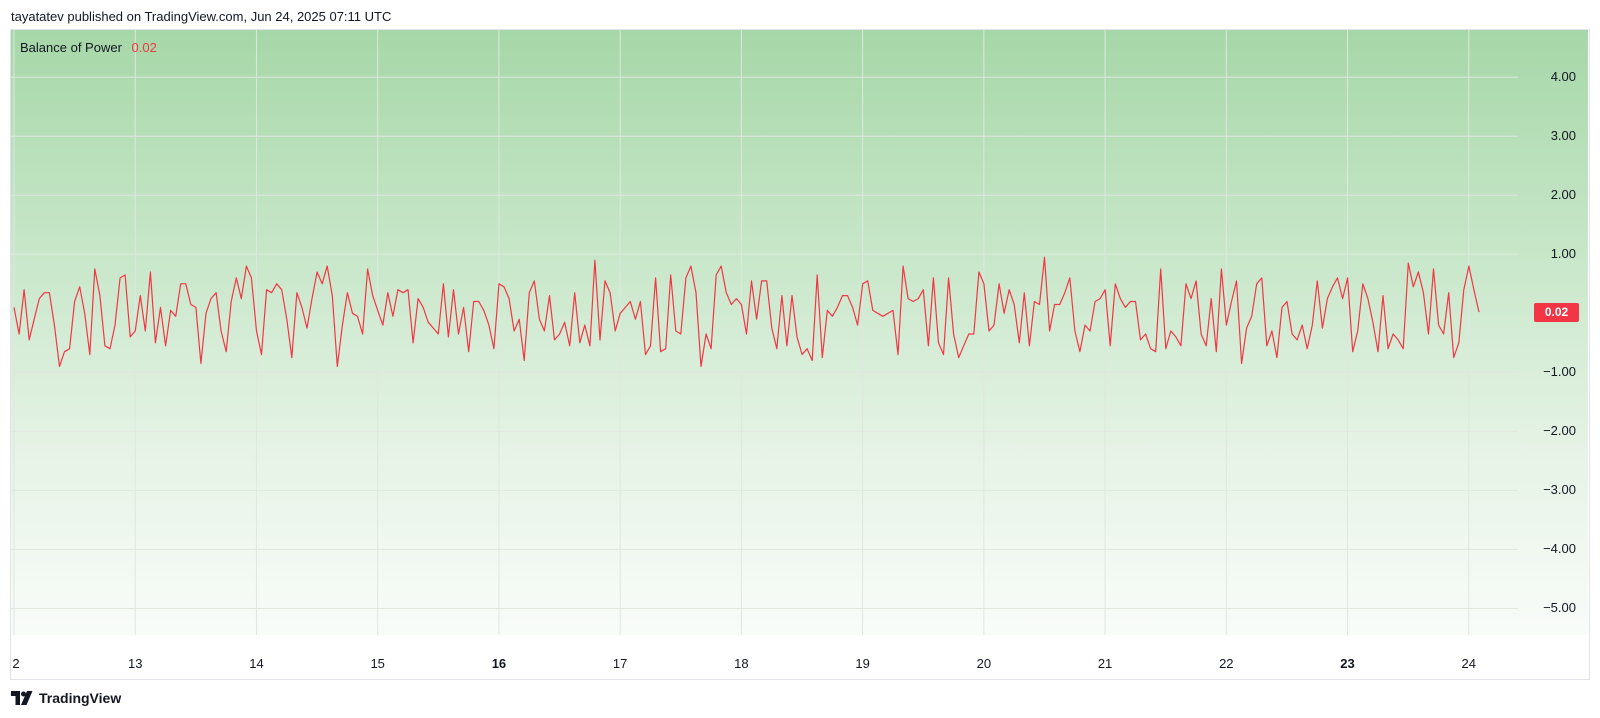 The height and width of the screenshot is (718, 1600). Describe the element at coordinates (620, 663) in the screenshot. I see `x-tick-label: 17` at that location.